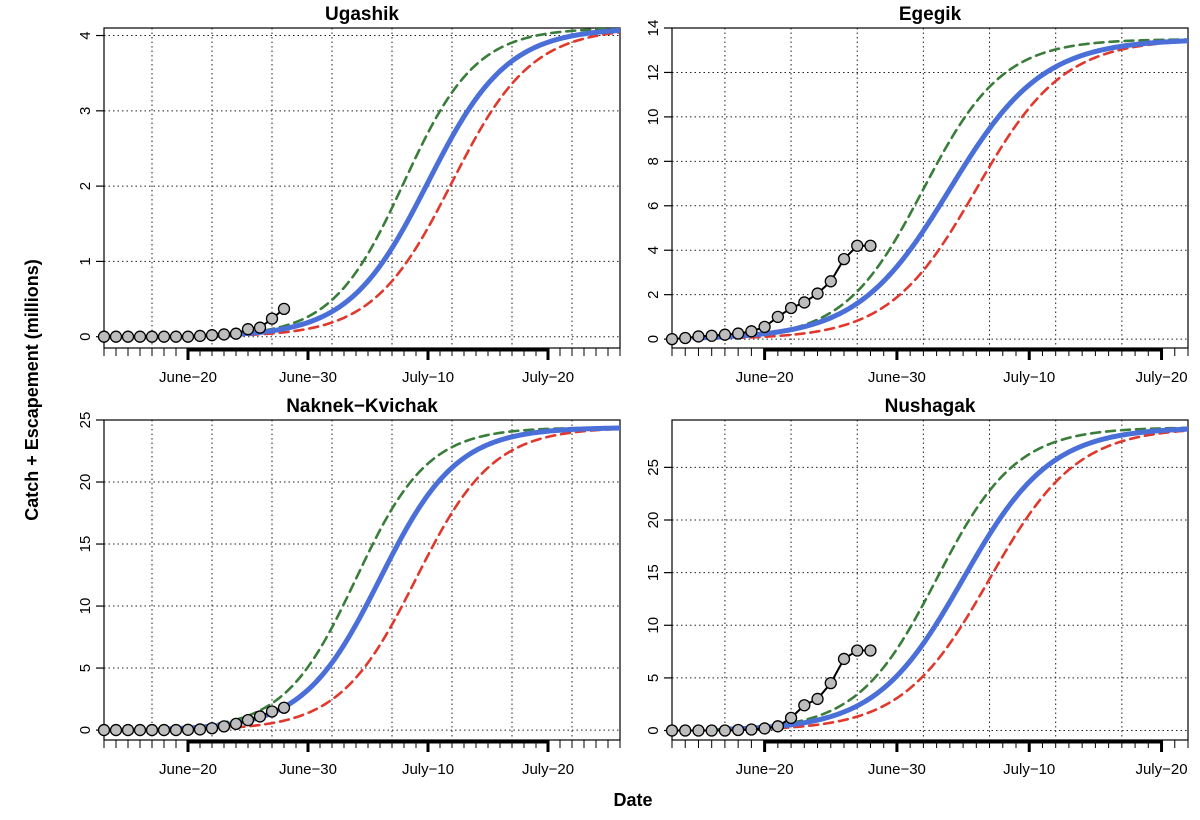 The width and height of the screenshot is (1200, 820). I want to click on y-tick-label: 10, so click(653, 625).